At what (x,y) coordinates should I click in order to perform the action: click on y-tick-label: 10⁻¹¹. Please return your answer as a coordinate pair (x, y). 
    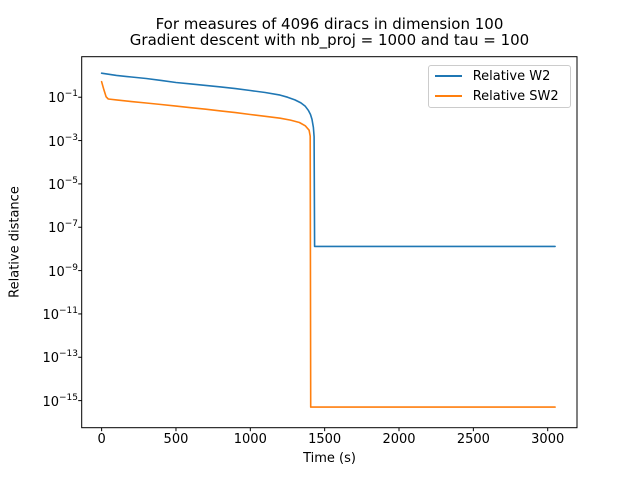
    Looking at the image, I should click on (60, 314).